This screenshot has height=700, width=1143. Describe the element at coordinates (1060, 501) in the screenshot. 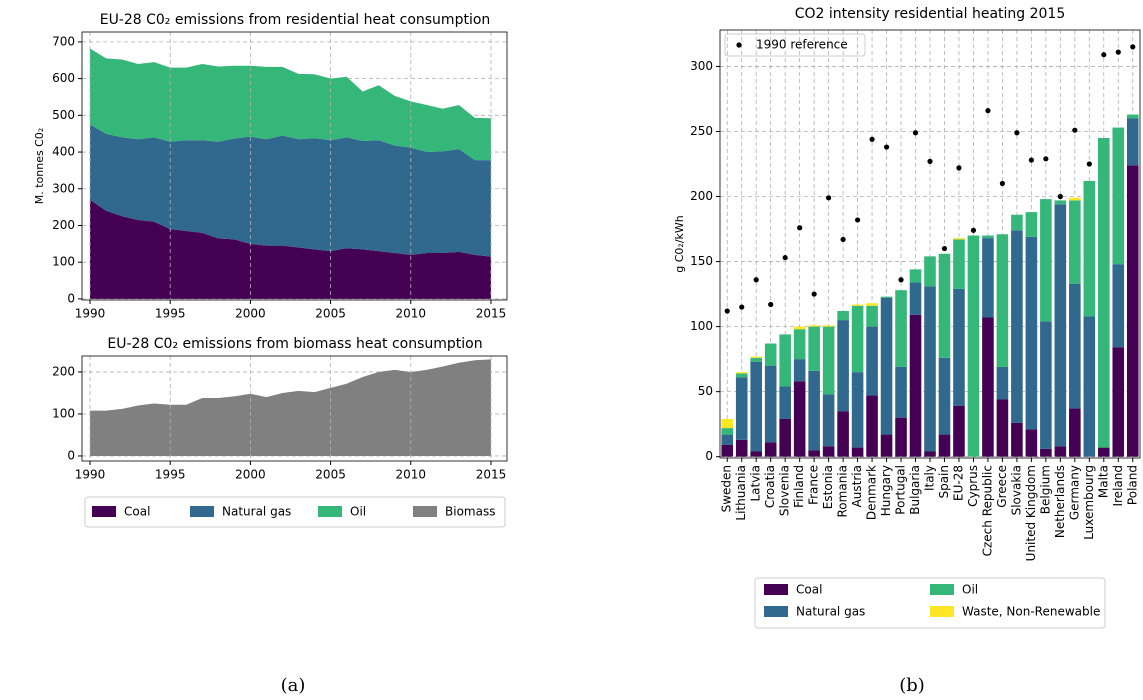

I see `x-tick-label: Netherlands` at that location.